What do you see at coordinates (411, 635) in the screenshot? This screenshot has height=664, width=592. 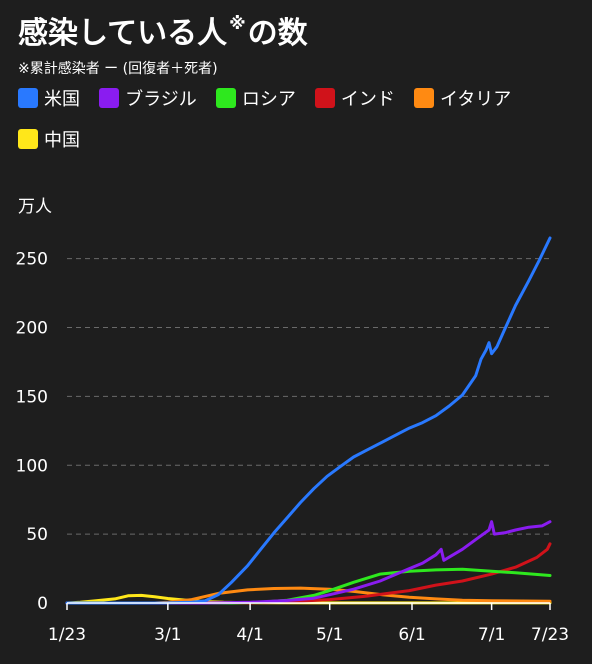 I see `x-tick-label: 6/1` at bounding box center [411, 635].